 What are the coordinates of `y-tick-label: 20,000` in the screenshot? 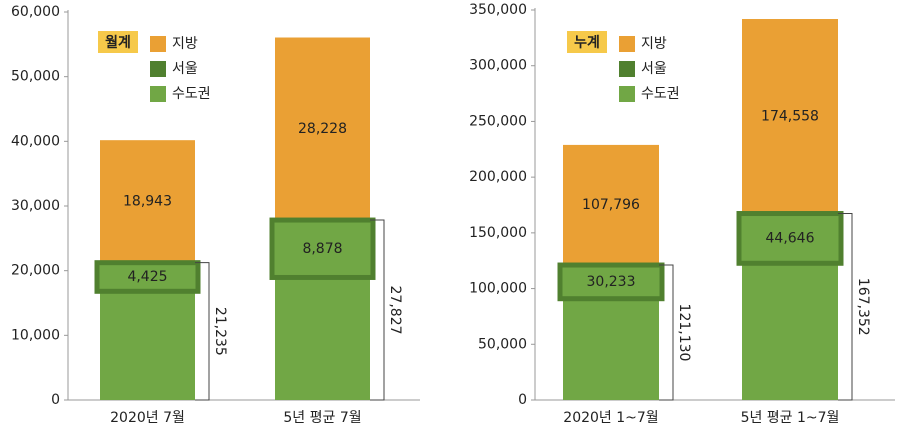 It's located at (35, 271).